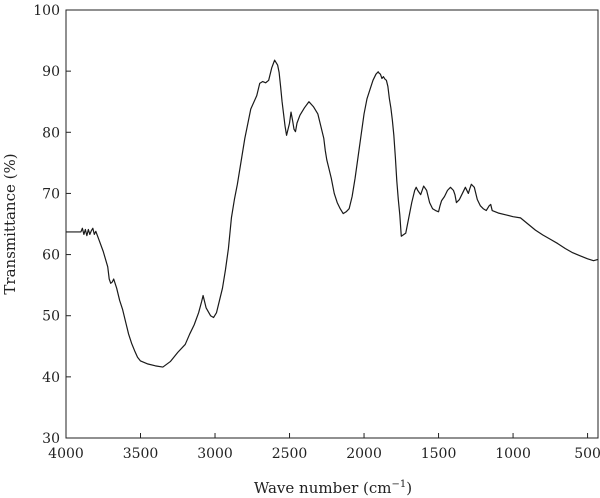 Image resolution: width=600 pixels, height=498 pixels. I want to click on y-tick-label: 80, so click(51, 133).